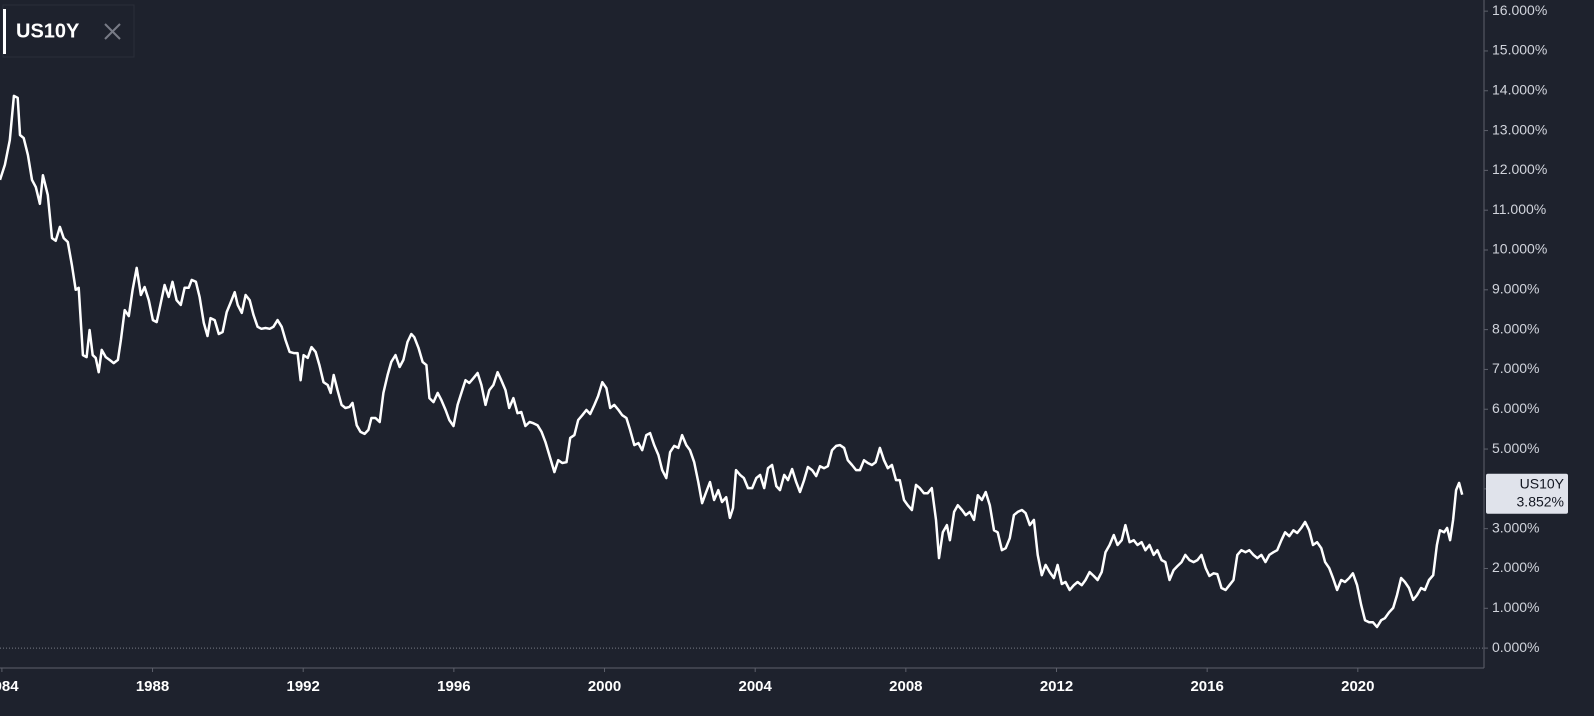 This screenshot has height=716, width=1594. Describe the element at coordinates (303, 686) in the screenshot. I see `x-tick-label: 1992` at that location.